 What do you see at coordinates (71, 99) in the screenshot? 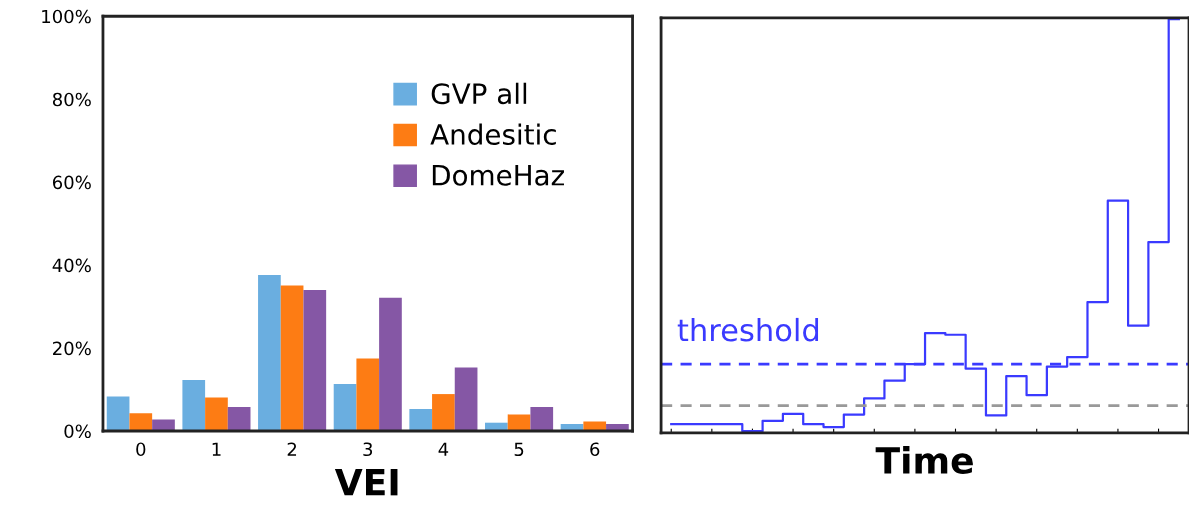
I see `y-tick-label: 80%` at bounding box center [71, 99].